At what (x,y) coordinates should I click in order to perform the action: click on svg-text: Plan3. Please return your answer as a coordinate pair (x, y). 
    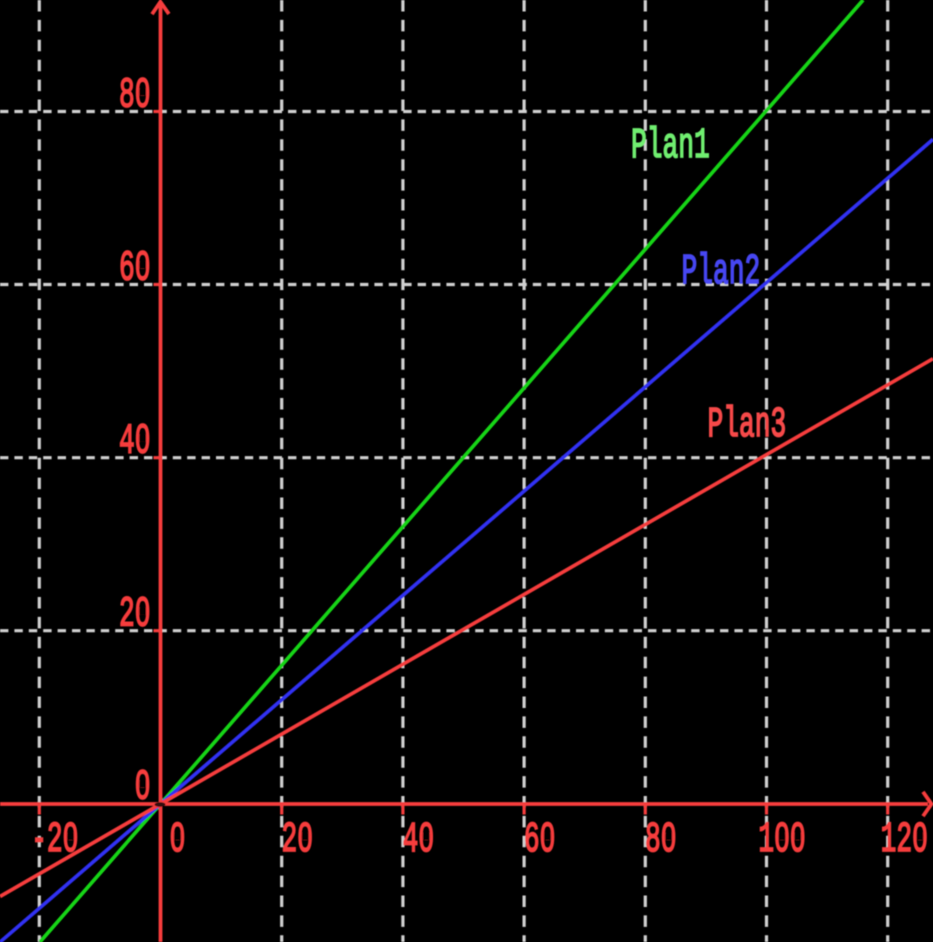
    Looking at the image, I should click on (747, 425).